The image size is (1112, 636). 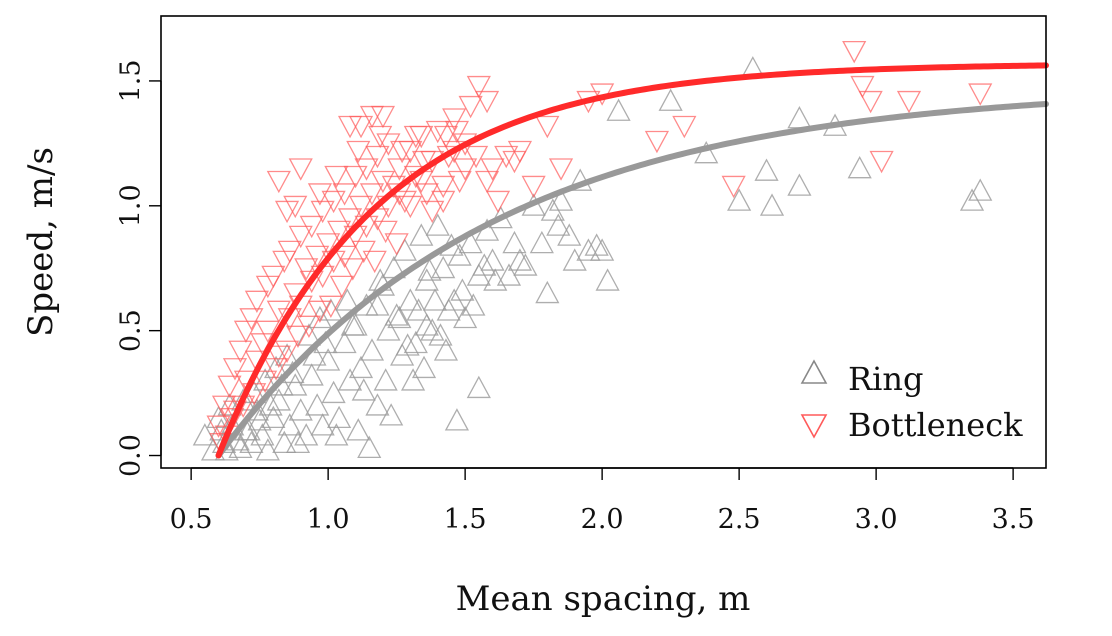 I want to click on y-tick-label: 1.0, so click(x=131, y=205).